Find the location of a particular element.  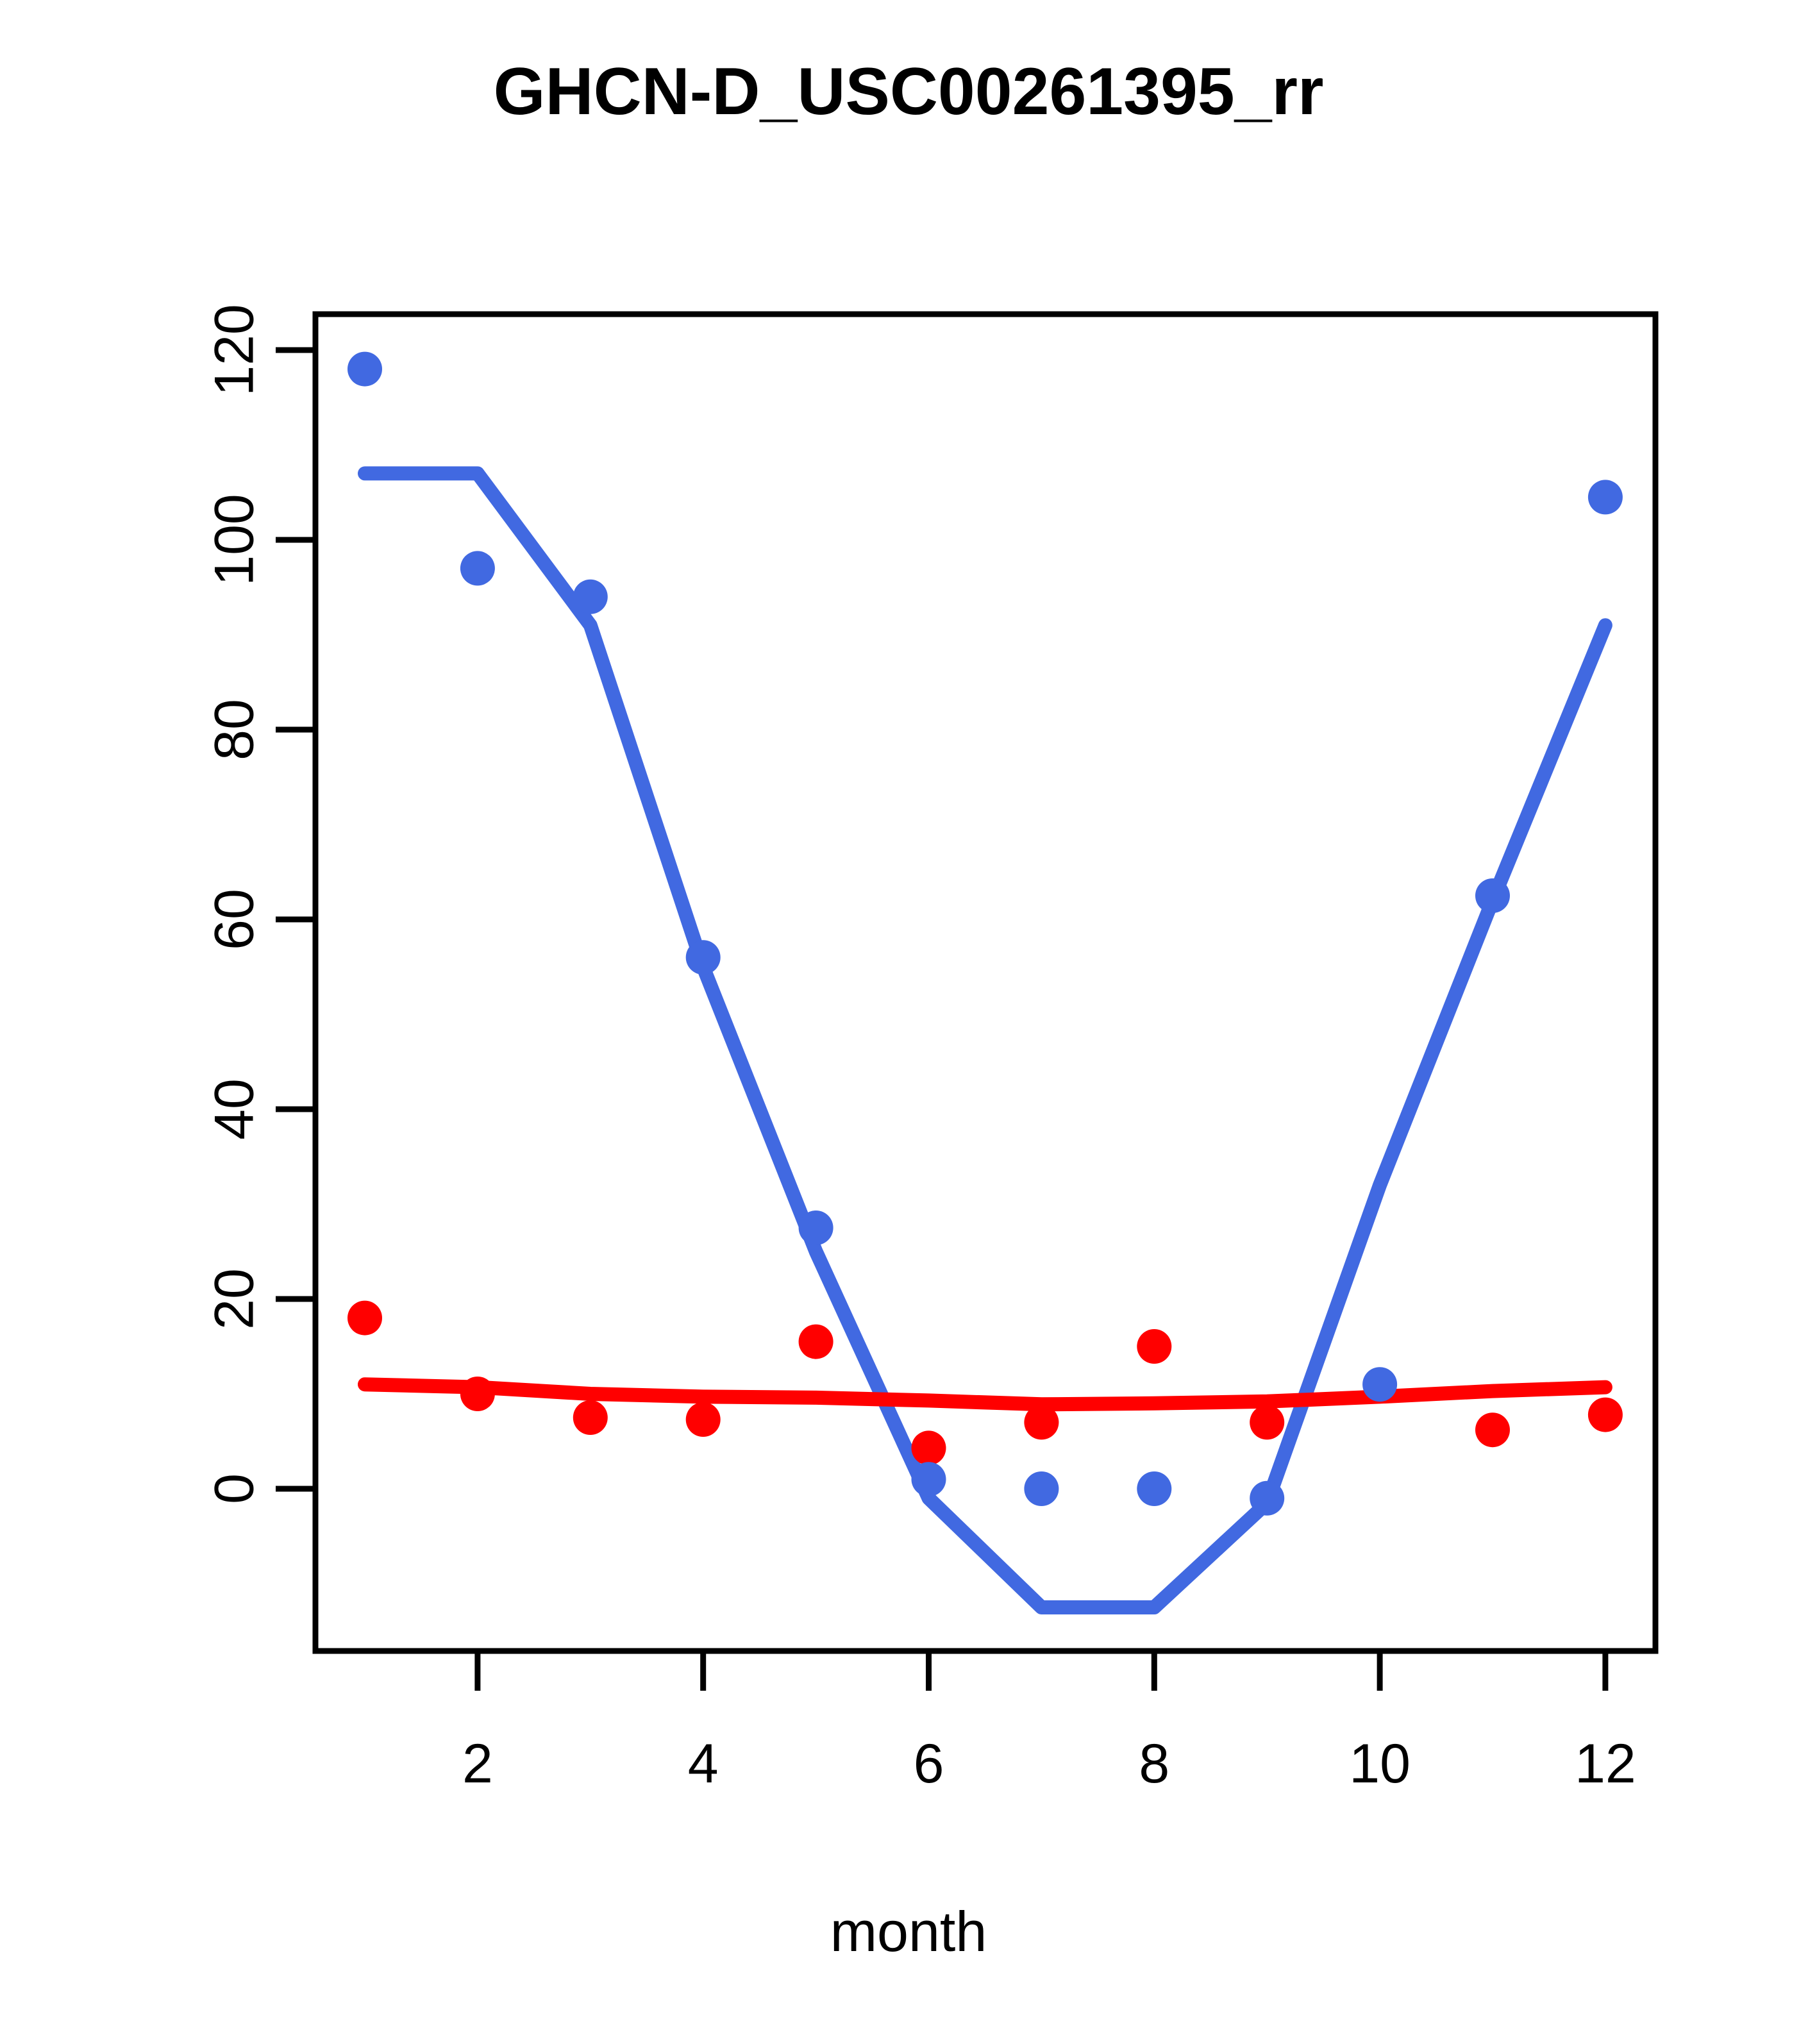

y-tick-label-120: 120 is located at coordinates (235, 350).